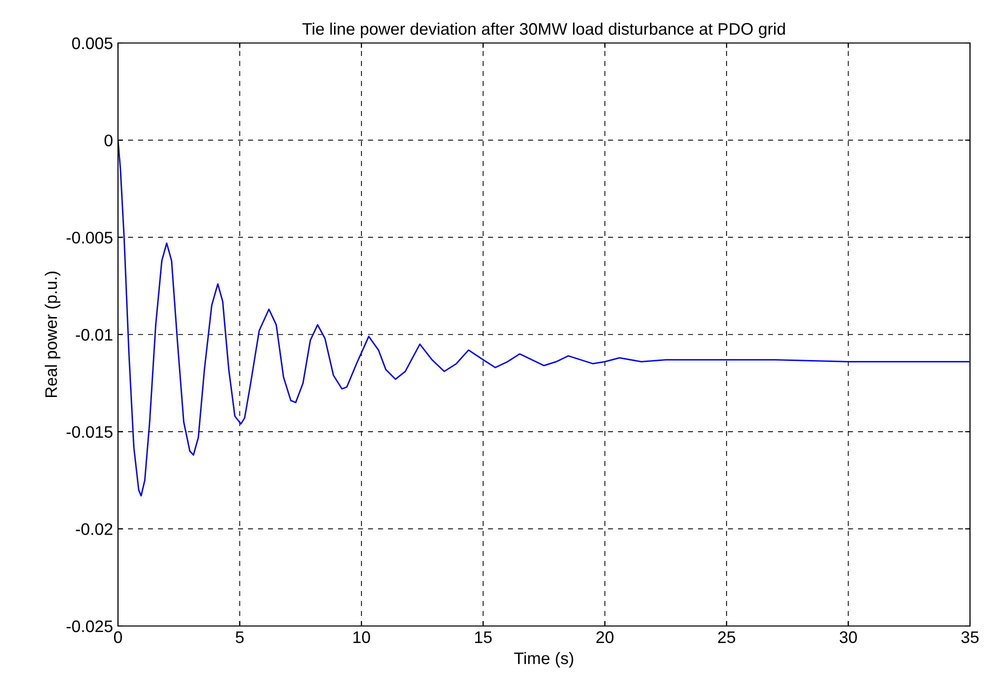 Image resolution: width=989 pixels, height=685 pixels. I want to click on x-tick-label: 10, so click(361, 637).